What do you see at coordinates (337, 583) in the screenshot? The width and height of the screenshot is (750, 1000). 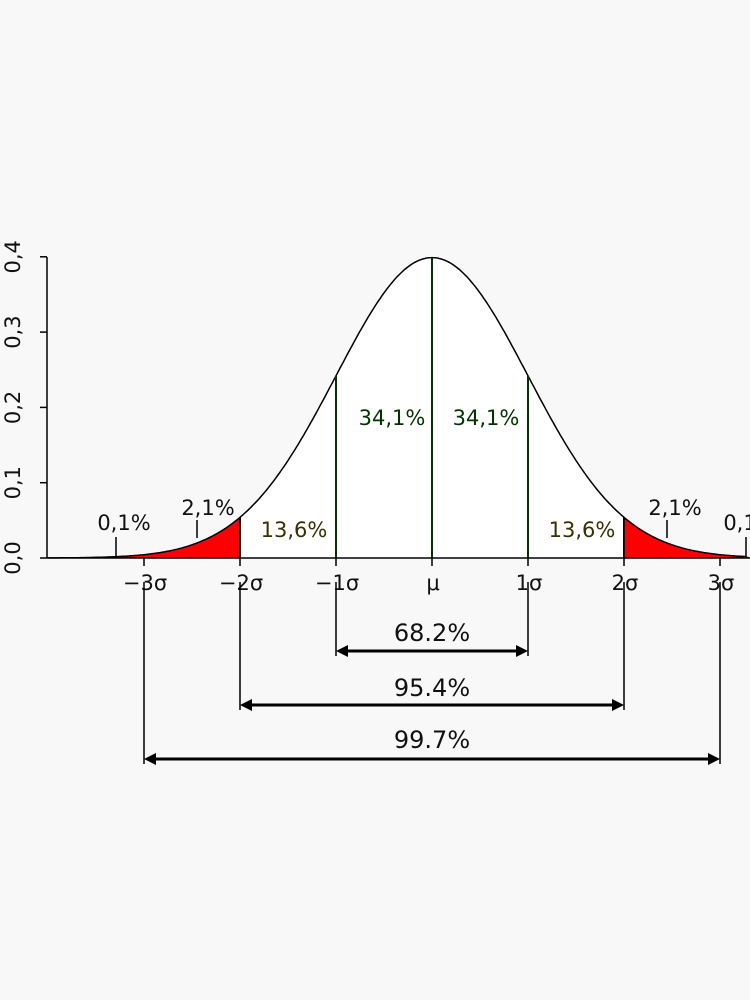 I see `x-tick-label: −1σ` at bounding box center [337, 583].